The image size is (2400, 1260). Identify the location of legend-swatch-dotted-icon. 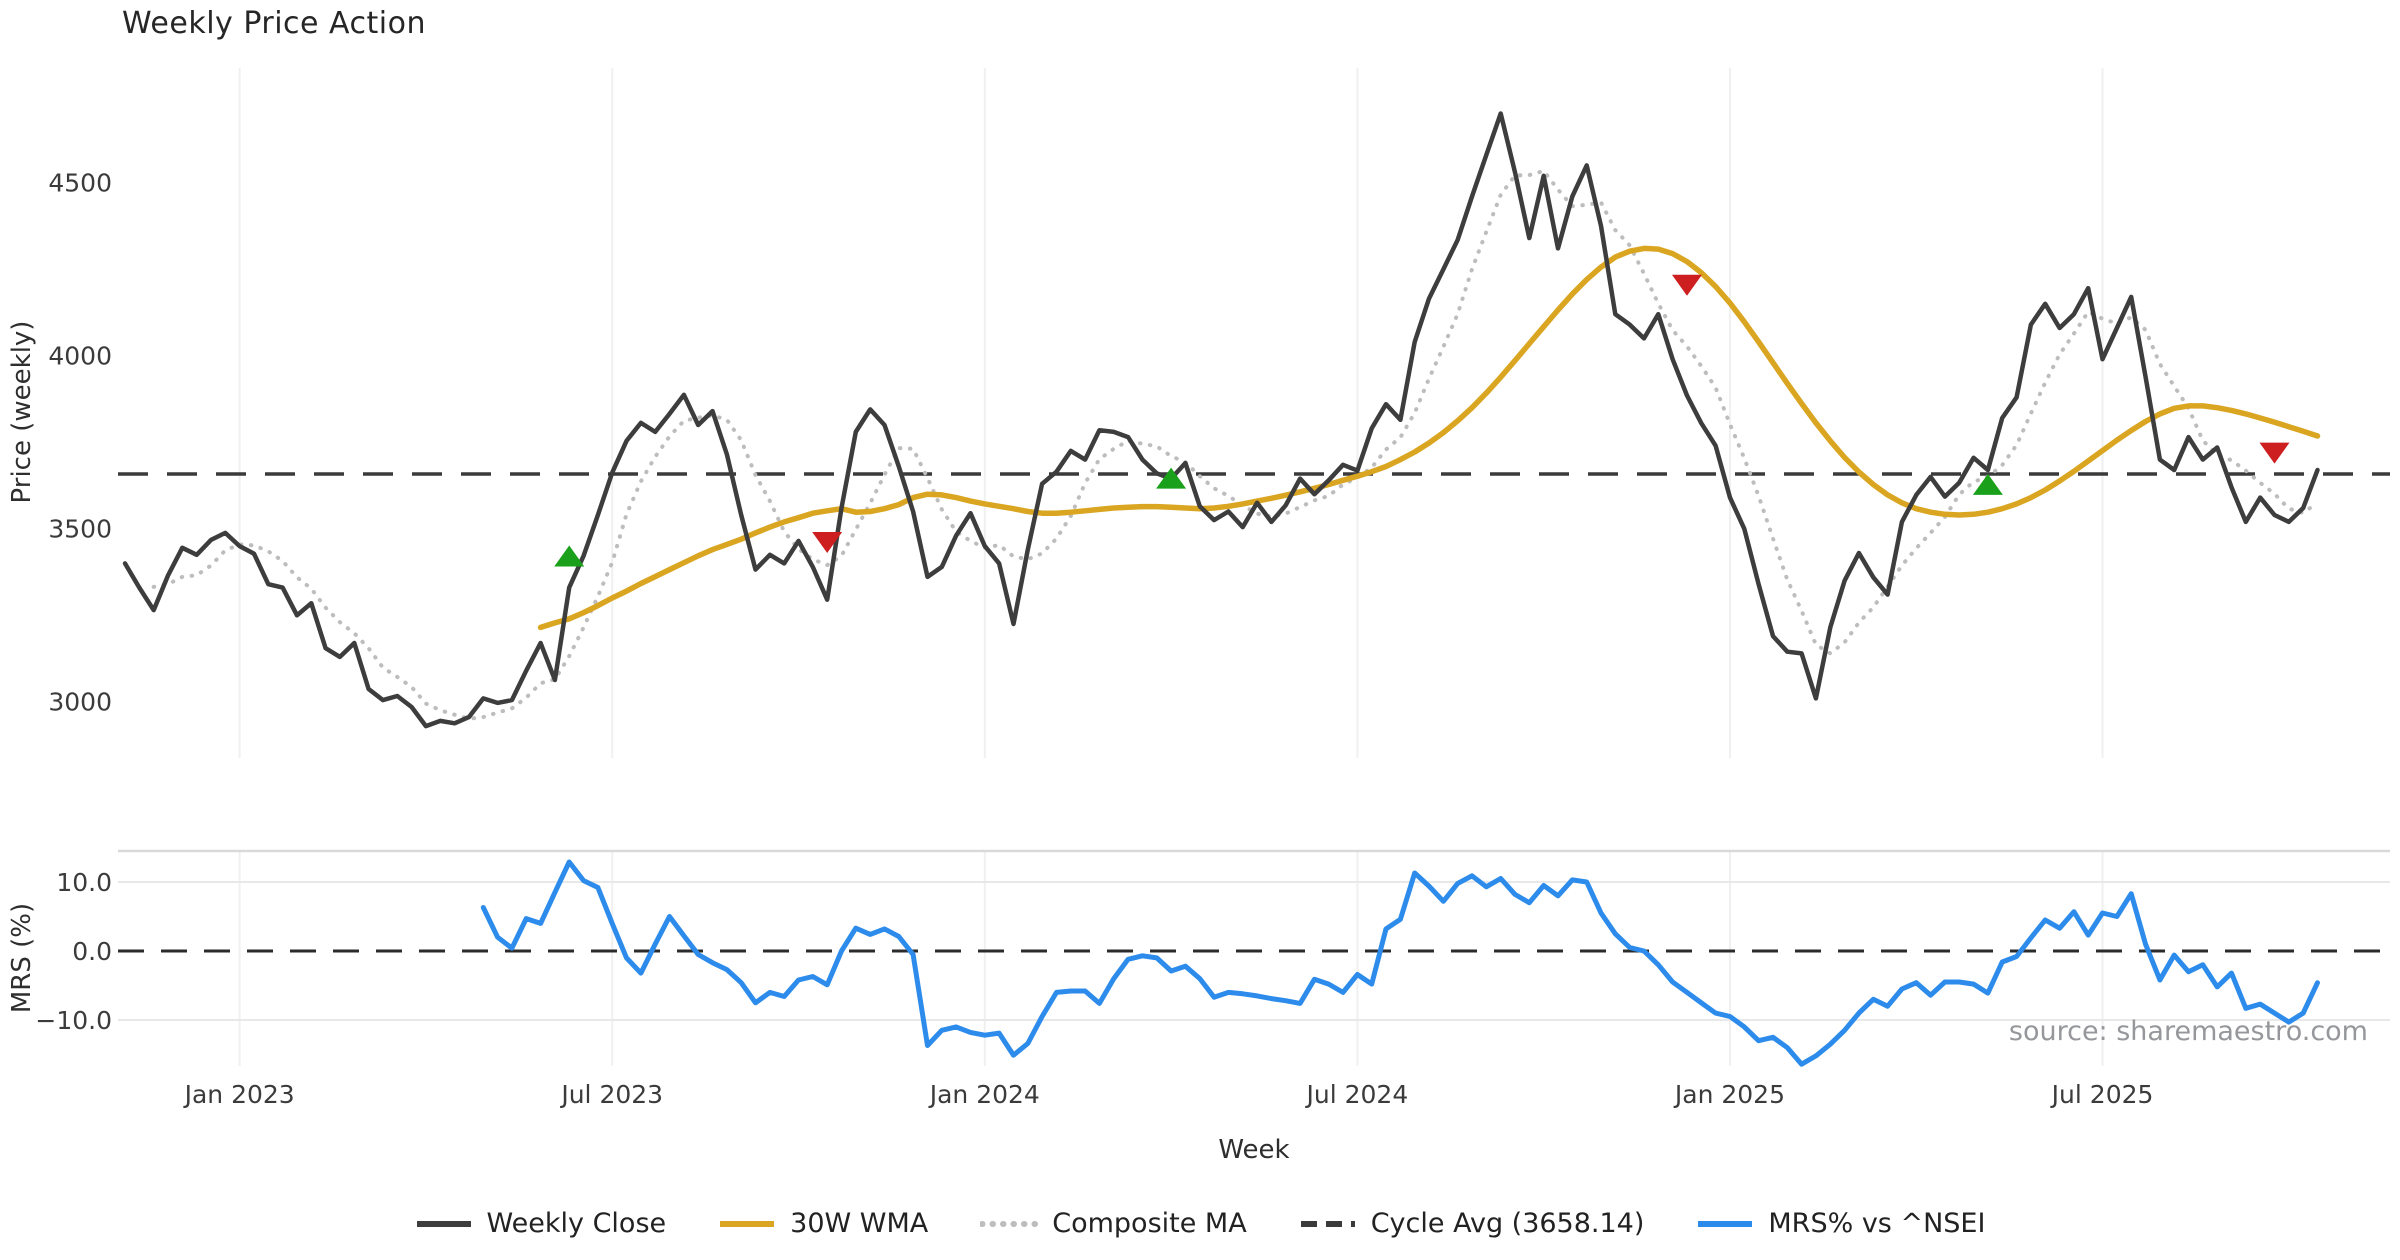
(1009, 1223).